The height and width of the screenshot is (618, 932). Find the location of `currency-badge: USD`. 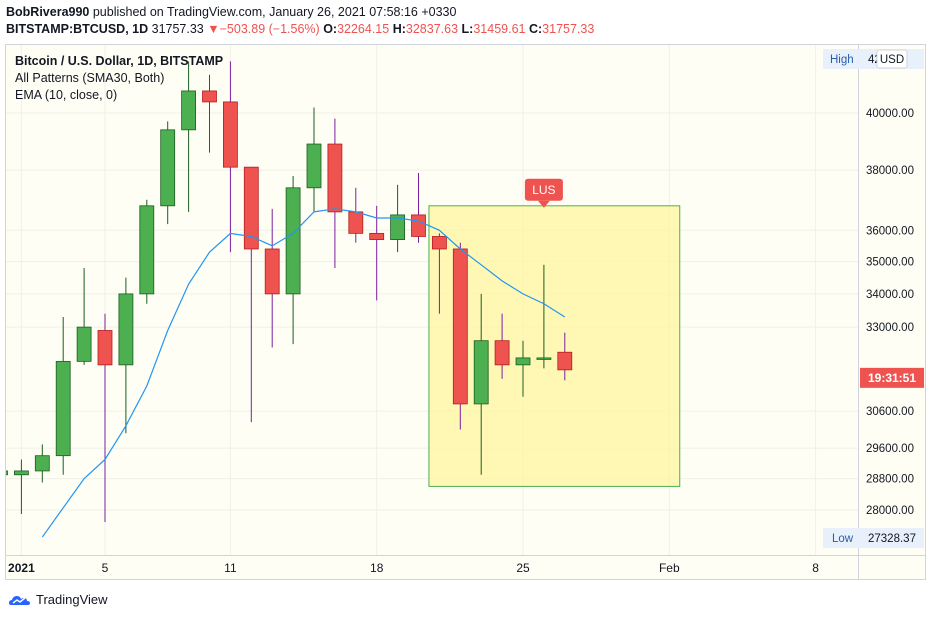

currency-badge: USD is located at coordinates (892, 60).